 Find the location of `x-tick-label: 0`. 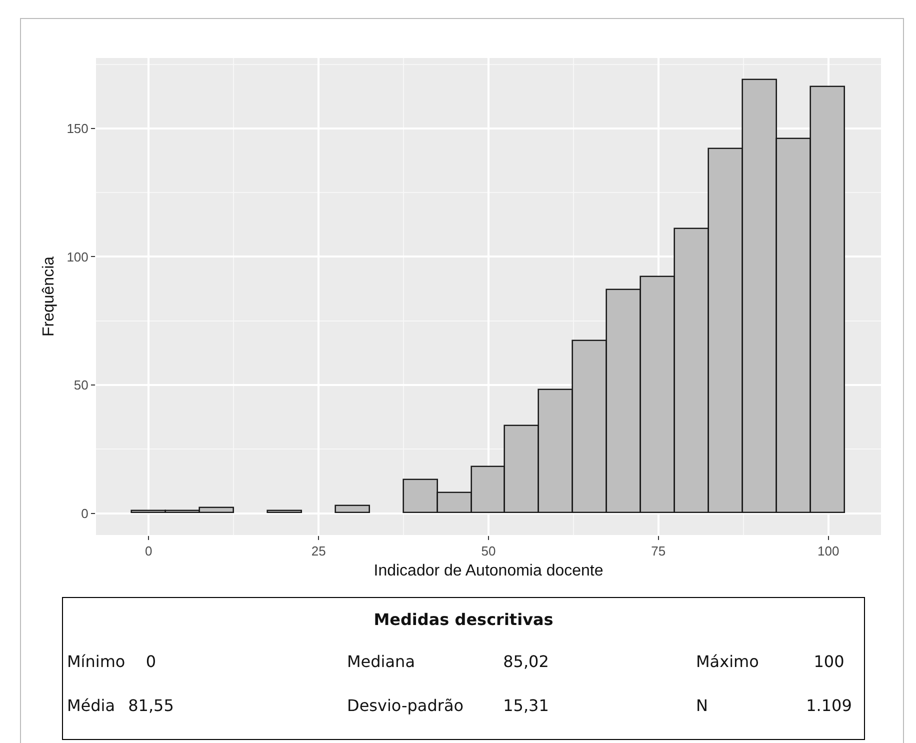

x-tick-label: 0 is located at coordinates (148, 551).